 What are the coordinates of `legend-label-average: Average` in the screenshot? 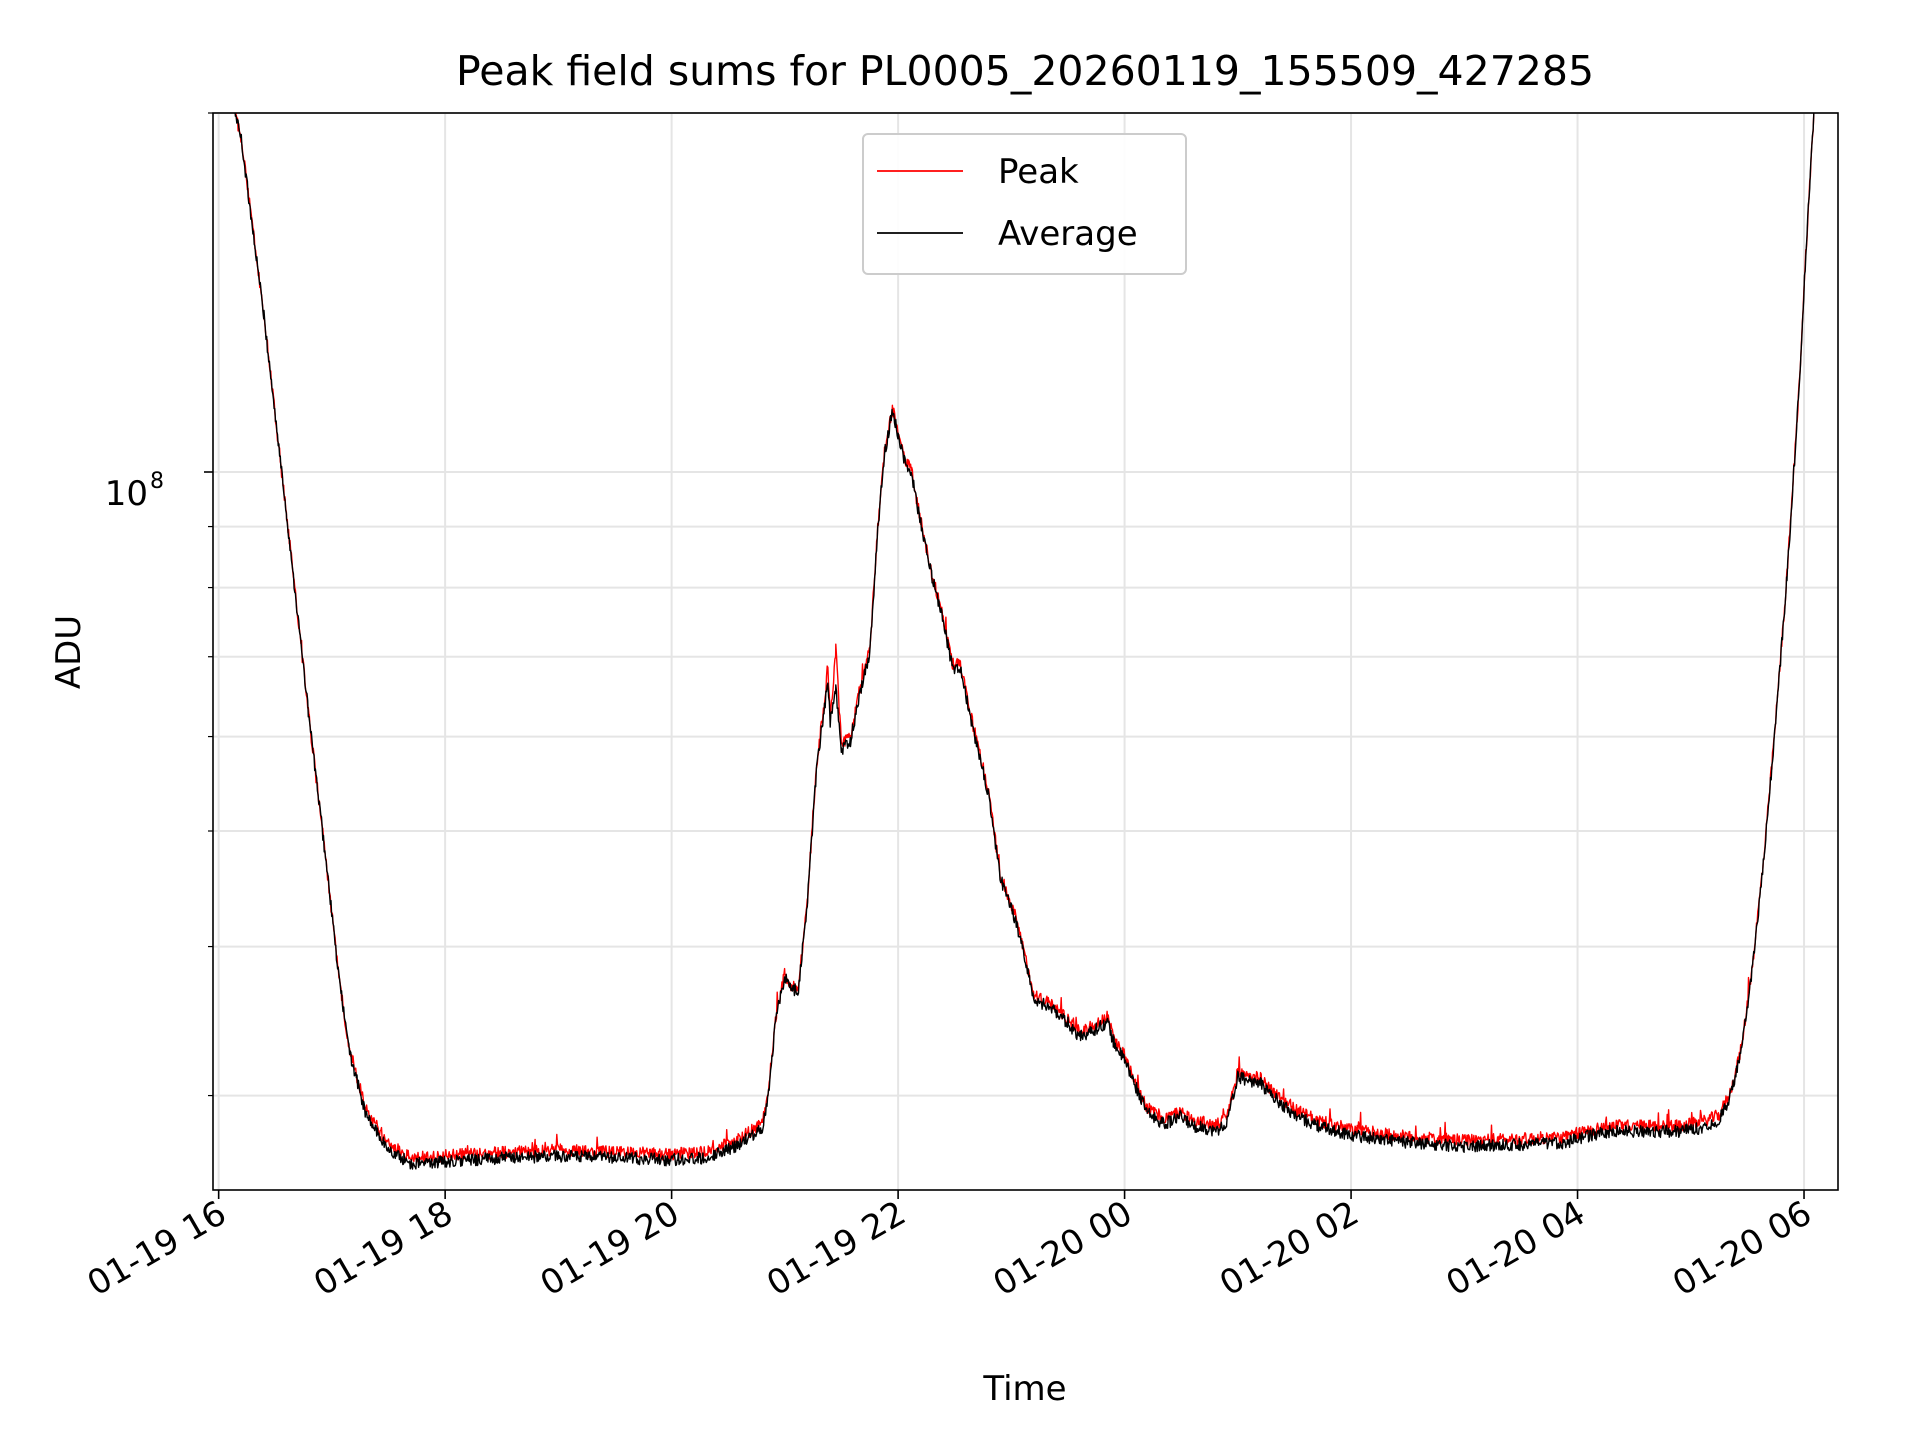 It's located at (1068, 234).